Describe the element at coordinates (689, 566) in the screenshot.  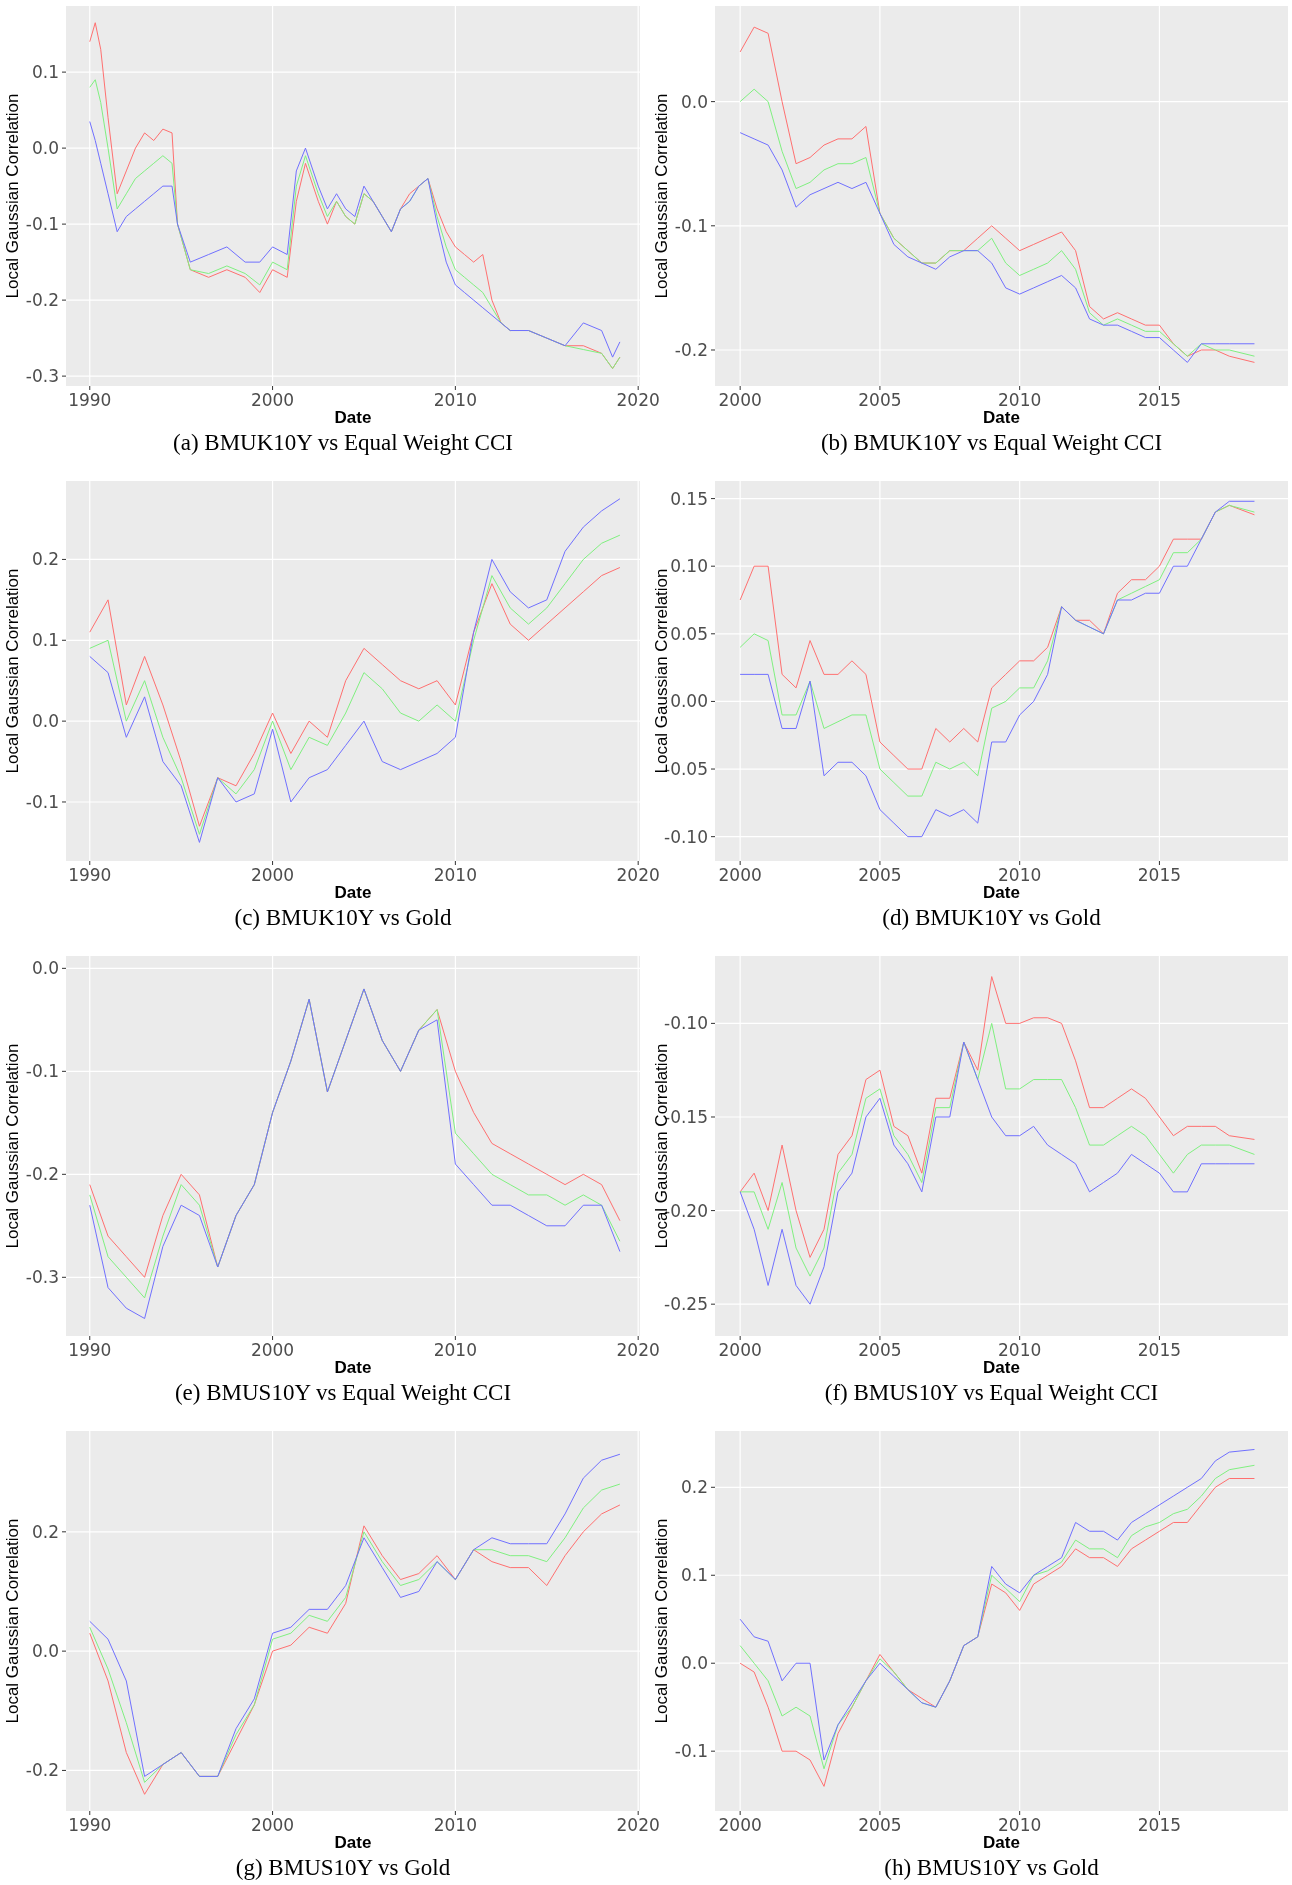
I see `y-tick-label: 0.10` at that location.